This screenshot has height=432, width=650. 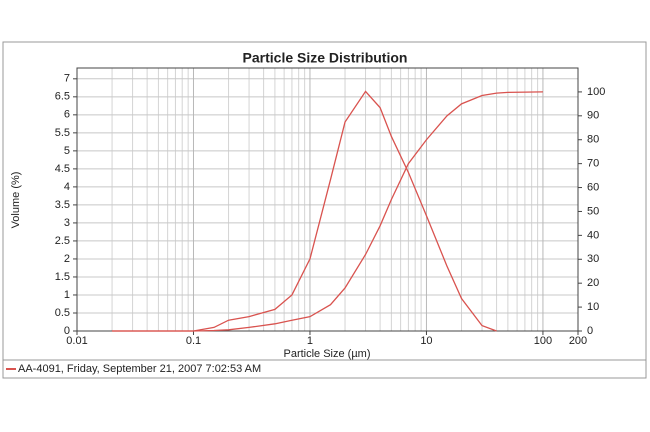 I want to click on y-tick-label: 5, so click(x=67, y=151).